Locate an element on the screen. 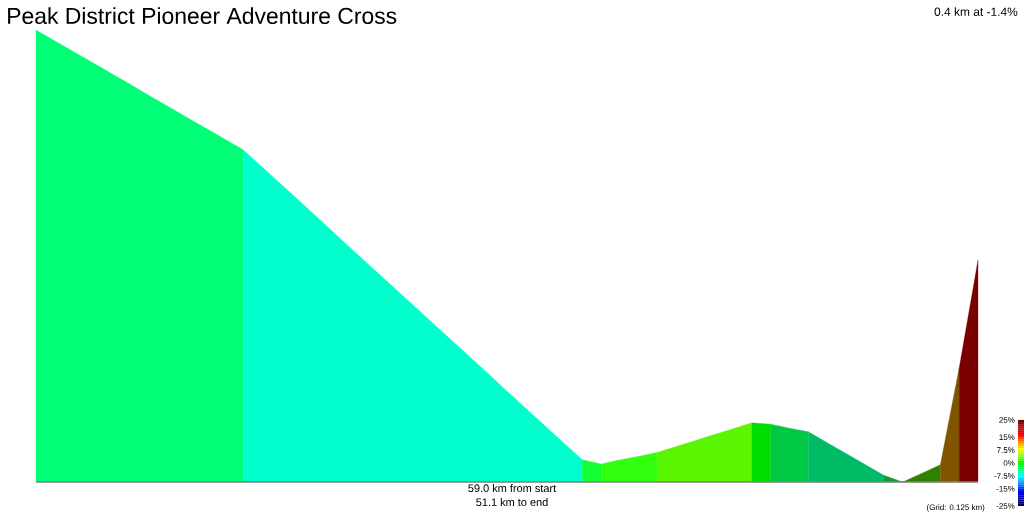 The height and width of the screenshot is (512, 1024). chart-title: Peak District Pioneer Adventure Cross is located at coordinates (202, 16).